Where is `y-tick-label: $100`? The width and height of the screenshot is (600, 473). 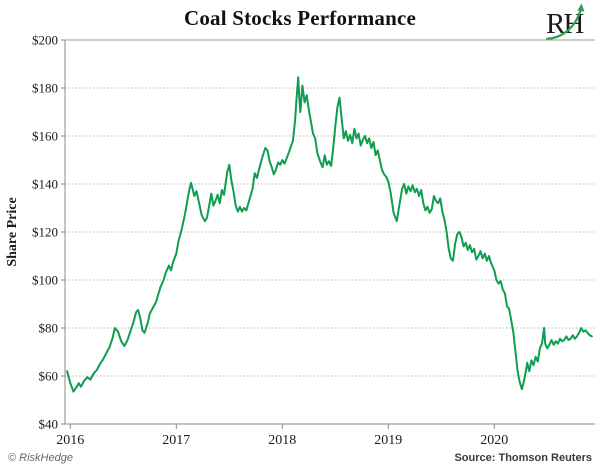 y-tick-label: $100 is located at coordinates (45, 280).